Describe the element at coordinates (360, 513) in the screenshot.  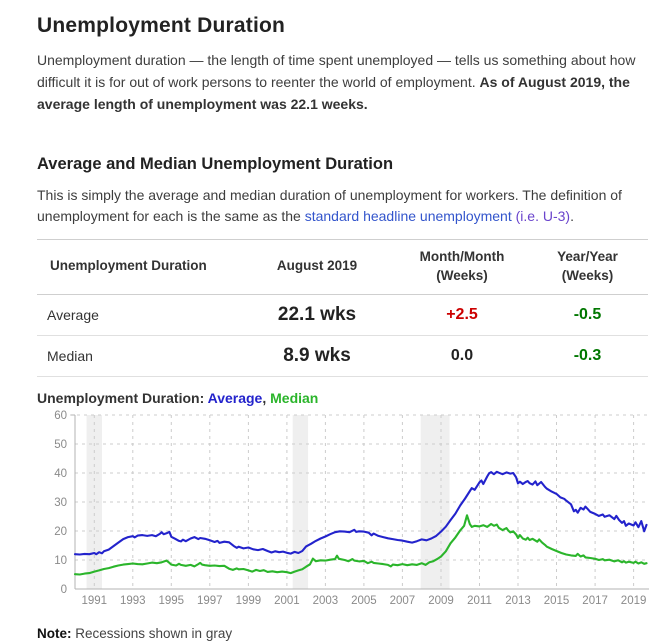
I see `series-line-average` at that location.